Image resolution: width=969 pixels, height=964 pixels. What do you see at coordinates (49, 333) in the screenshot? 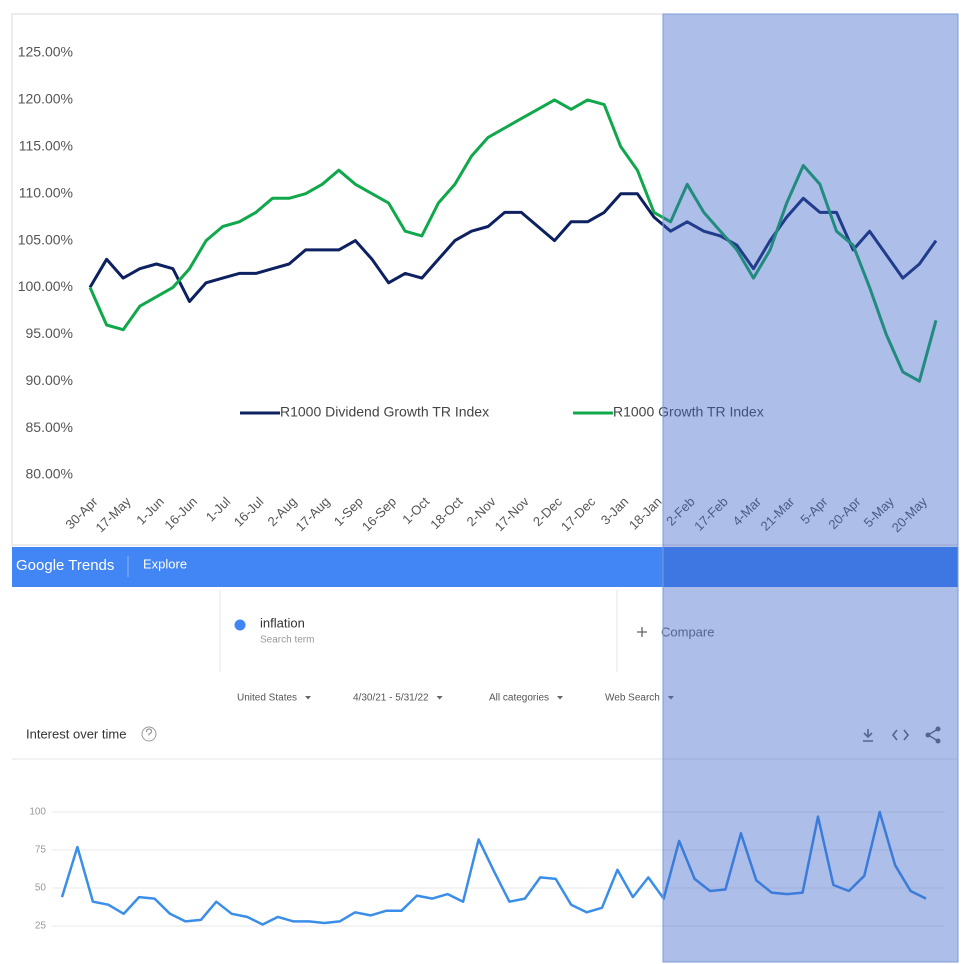
I see `y-tick-label: 95.00%` at bounding box center [49, 333].